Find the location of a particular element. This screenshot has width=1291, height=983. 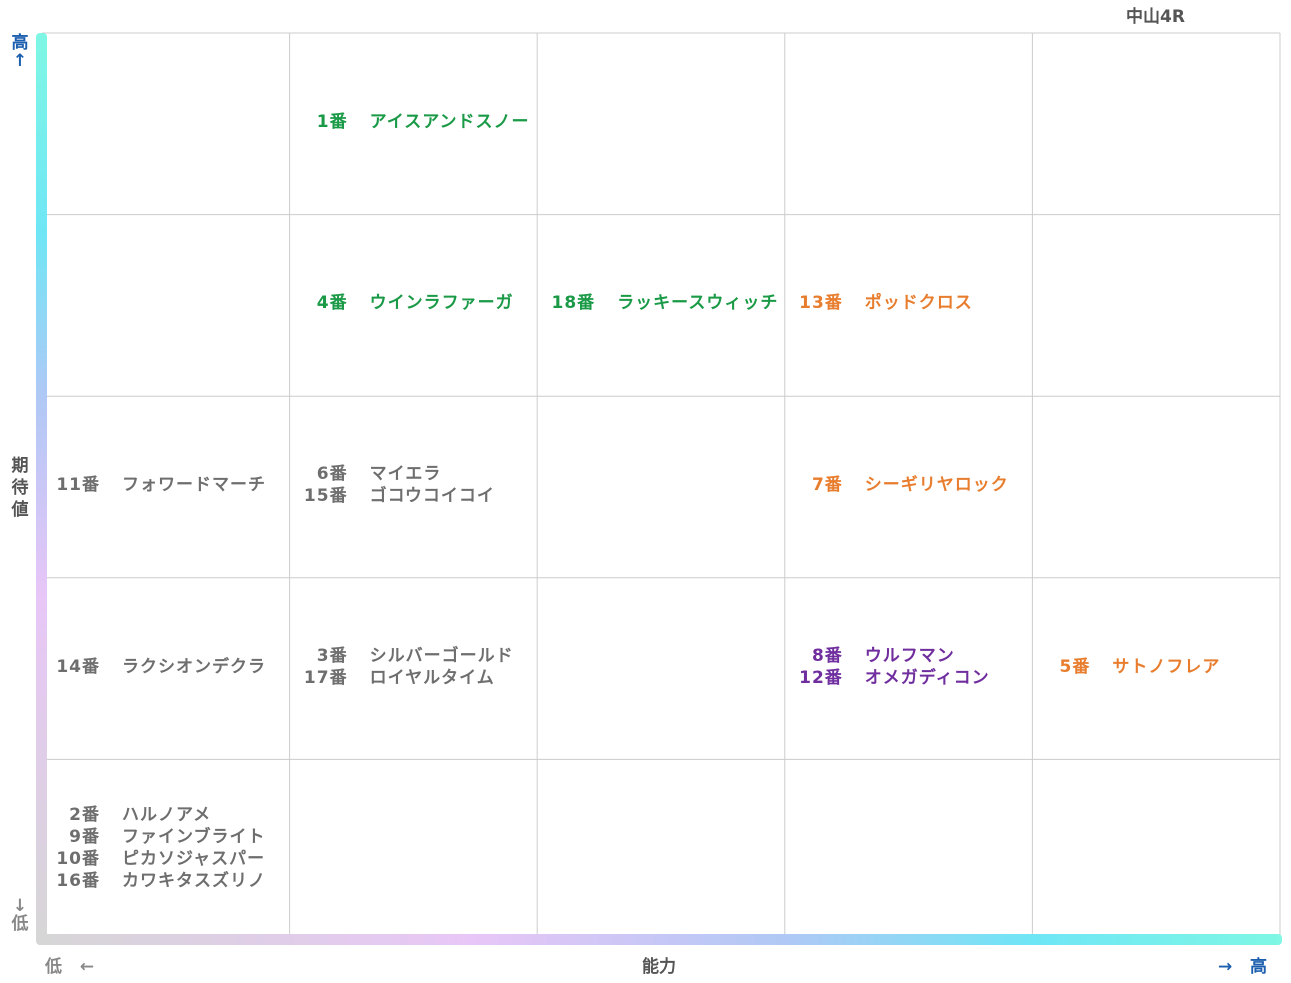

horse-number: 1番 is located at coordinates (332, 121).